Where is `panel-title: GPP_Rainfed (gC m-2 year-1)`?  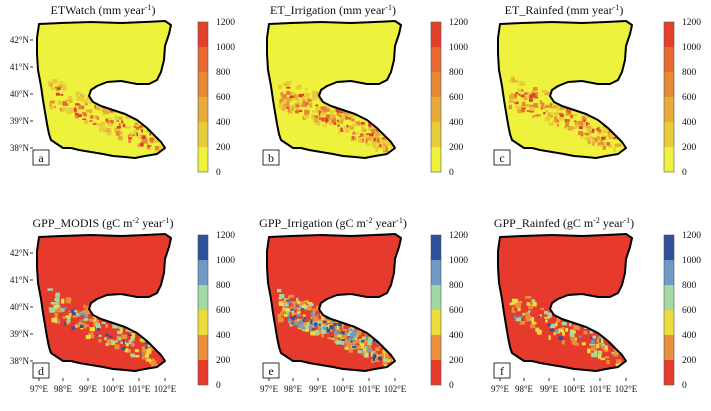 panel-title: GPP_Rainfed (gC m-2 year-1) is located at coordinates (564, 223).